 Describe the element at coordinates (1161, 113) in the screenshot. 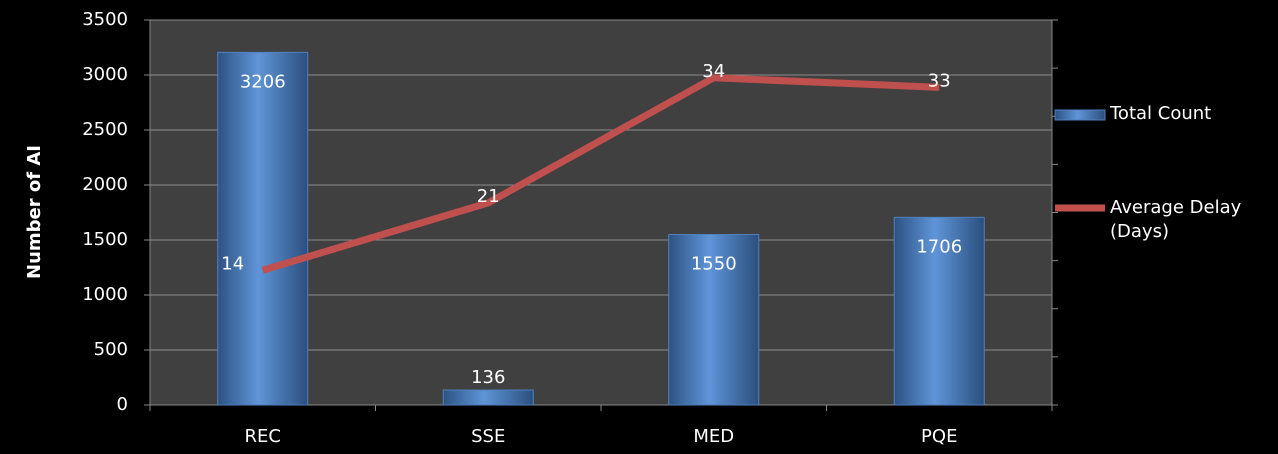

I see `legend-entry: Total Count` at that location.